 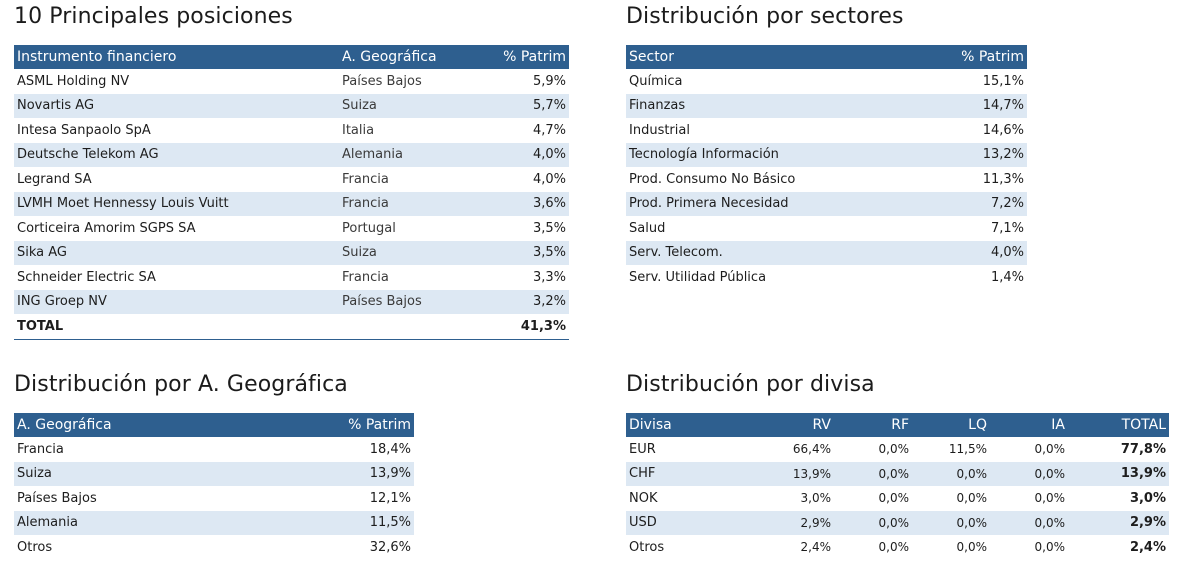 What do you see at coordinates (54, 179) in the screenshot?
I see `cell-instrument: Legrand SA` at bounding box center [54, 179].